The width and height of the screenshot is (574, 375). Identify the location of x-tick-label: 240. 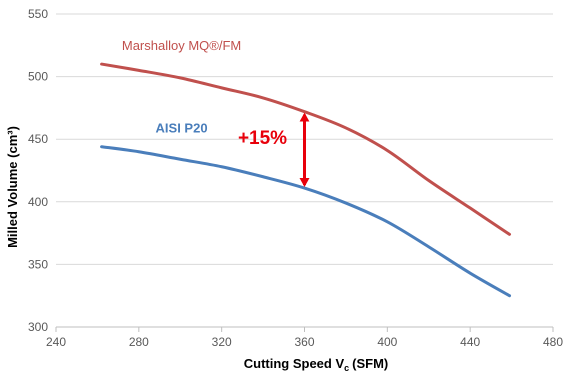
(56, 342).